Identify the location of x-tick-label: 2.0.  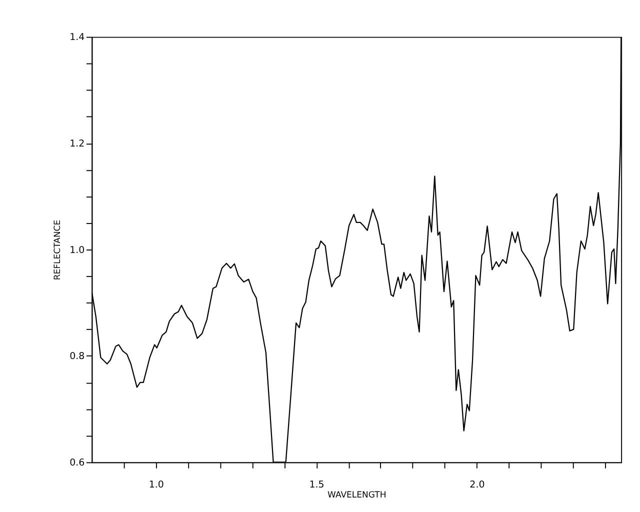
(477, 484).